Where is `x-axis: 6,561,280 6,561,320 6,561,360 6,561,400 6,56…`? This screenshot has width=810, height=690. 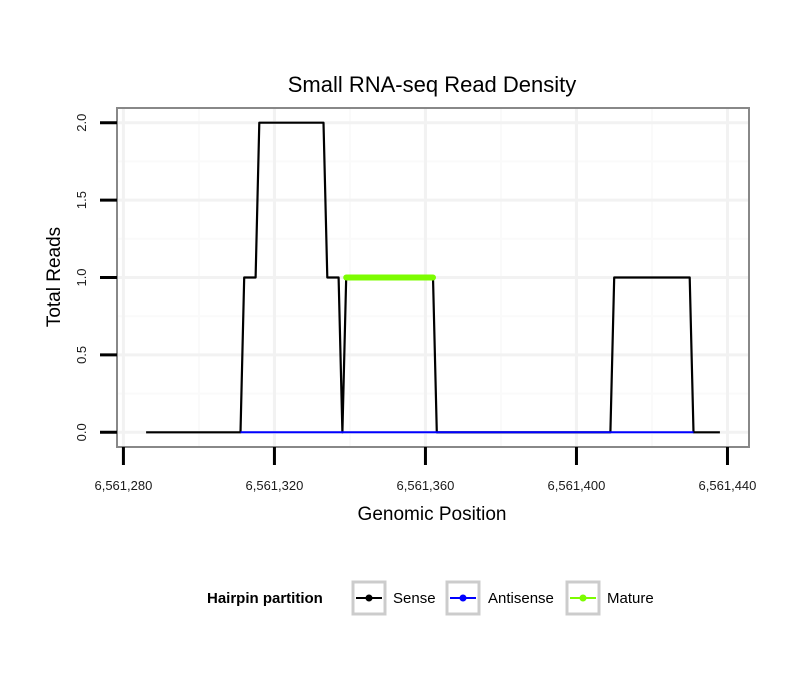
x-axis: 6,561,280 6,561,320 6,561,360 6,561,400 6,56… is located at coordinates (425, 470).